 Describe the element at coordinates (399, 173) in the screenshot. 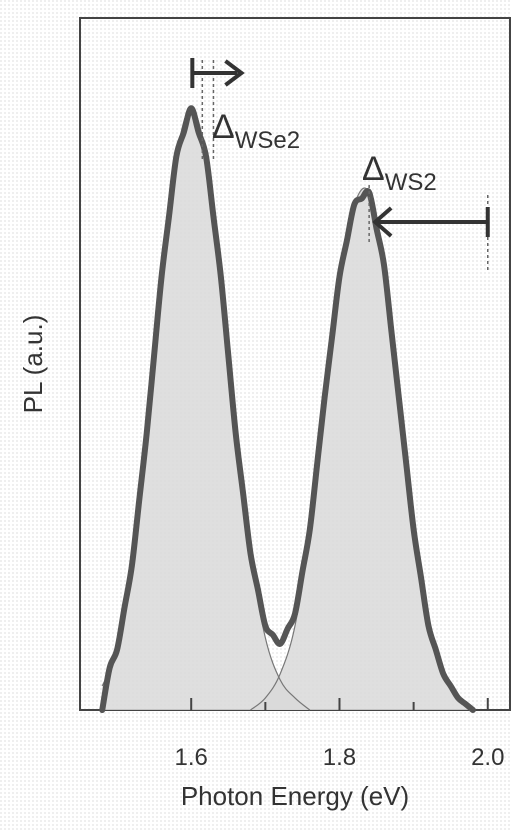

I see `delta-ws2-label: ΔWS2` at that location.